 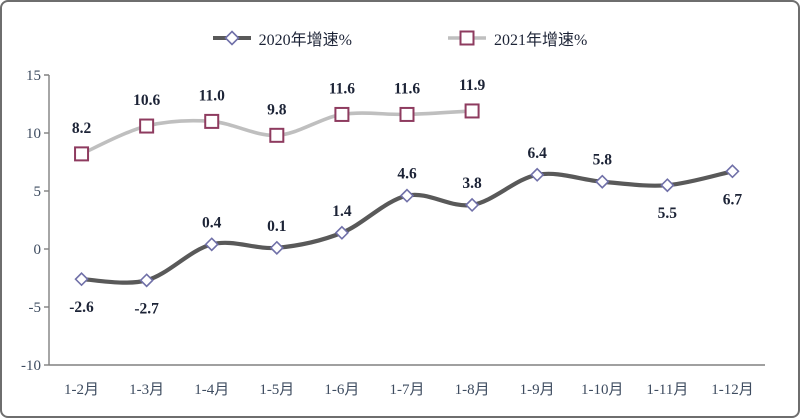 What do you see at coordinates (342, 211) in the screenshot?
I see `data-label: 1.4` at bounding box center [342, 211].